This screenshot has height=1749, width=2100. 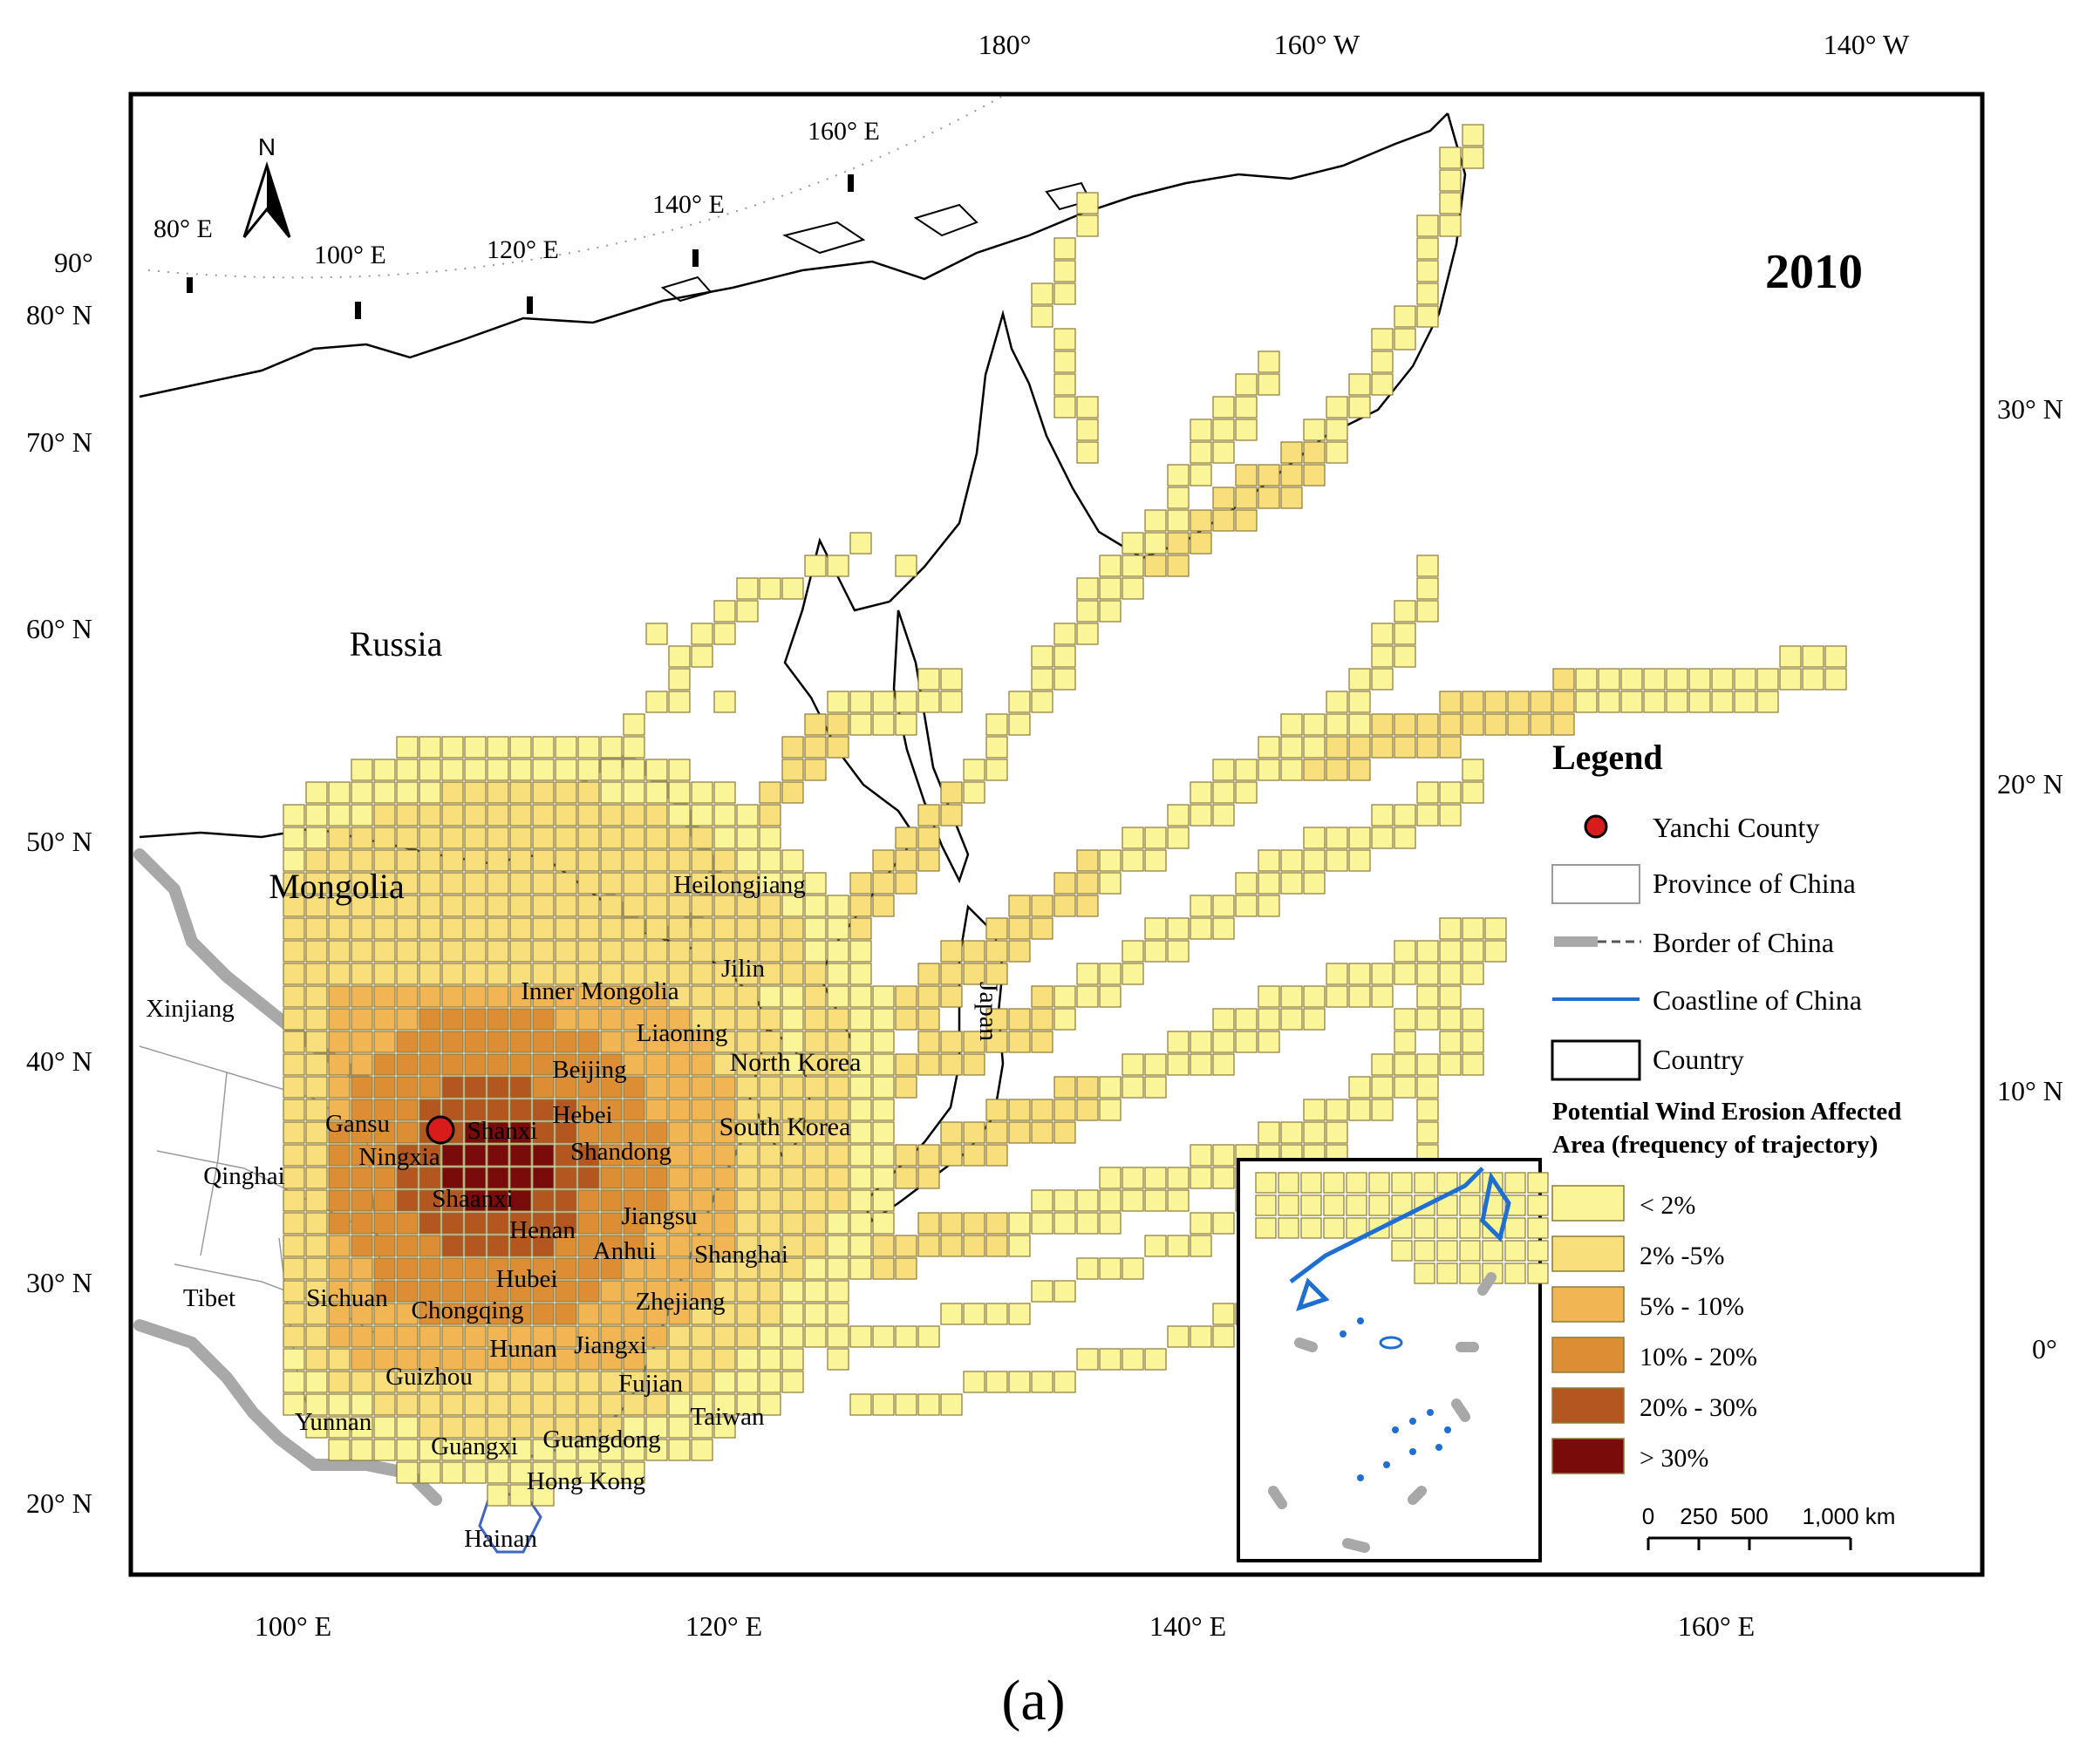 What do you see at coordinates (1749, 1516) in the screenshot?
I see `scale-label-500: 500` at bounding box center [1749, 1516].